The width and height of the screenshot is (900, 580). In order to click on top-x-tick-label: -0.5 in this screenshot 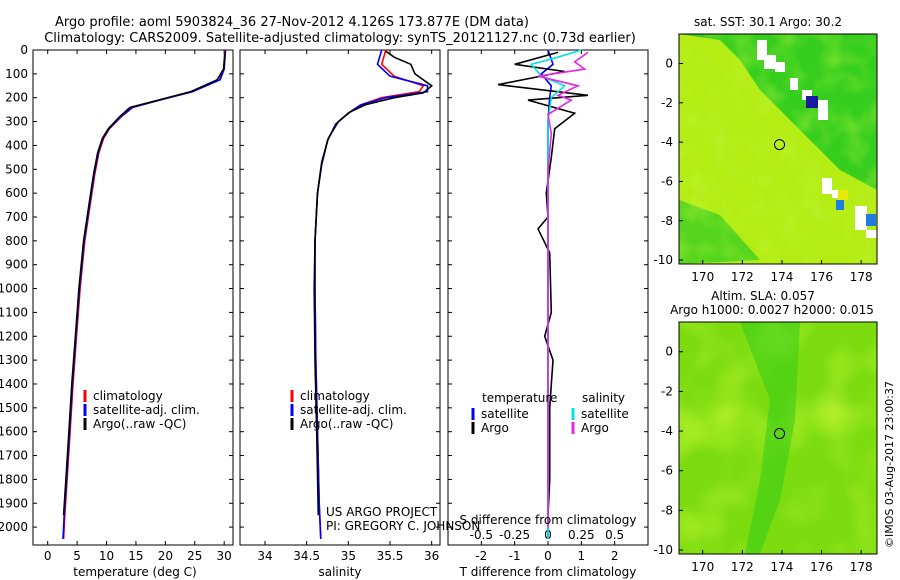, I will do `click(481, 535)`.